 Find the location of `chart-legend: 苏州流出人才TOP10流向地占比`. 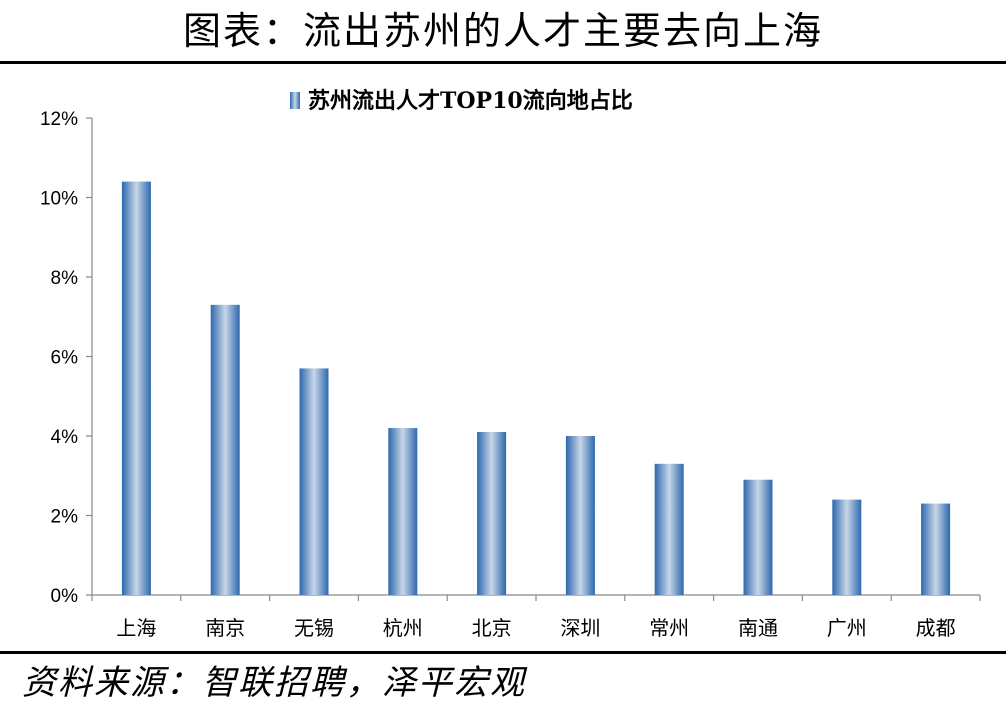

chart-legend: 苏州流出人才TOP10流向地占比 is located at coordinates (461, 101).